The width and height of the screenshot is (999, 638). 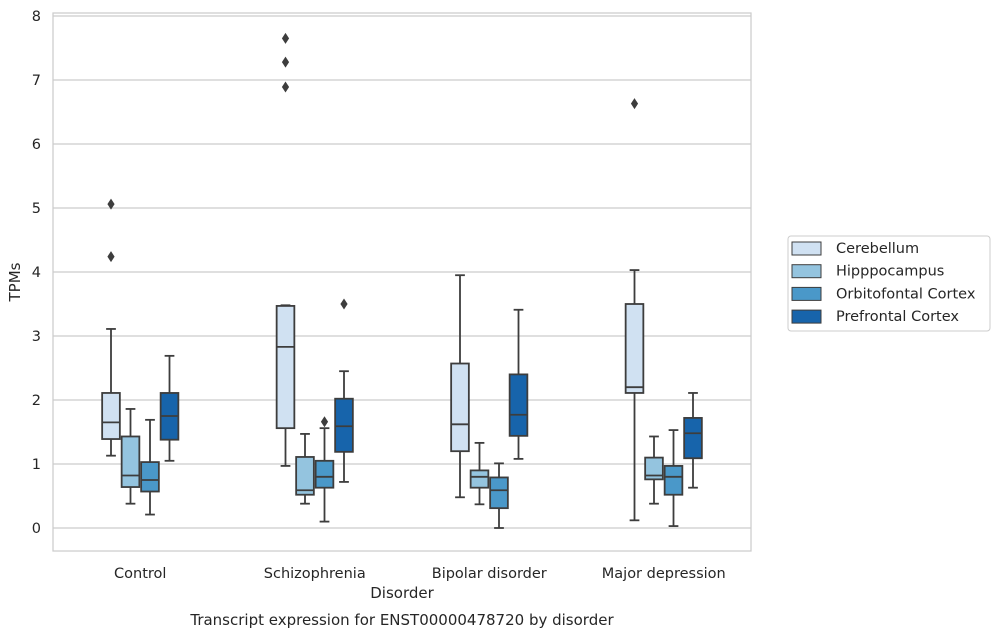 What do you see at coordinates (36, 465) in the screenshot?
I see `y-tick-label: 1` at bounding box center [36, 465].